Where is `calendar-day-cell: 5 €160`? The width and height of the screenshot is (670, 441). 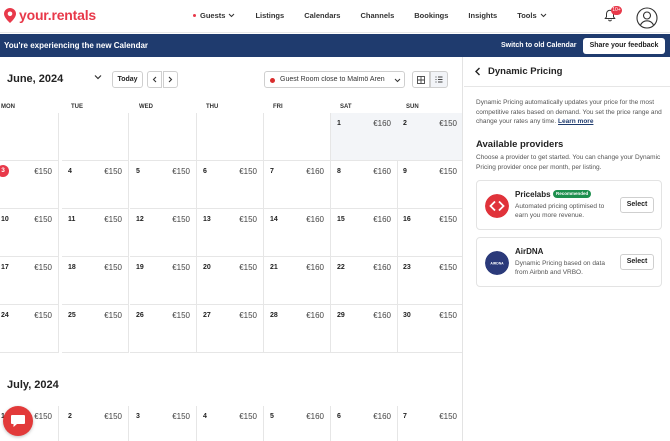
calendar-day-cell: 5 €160 is located at coordinates (297, 423).